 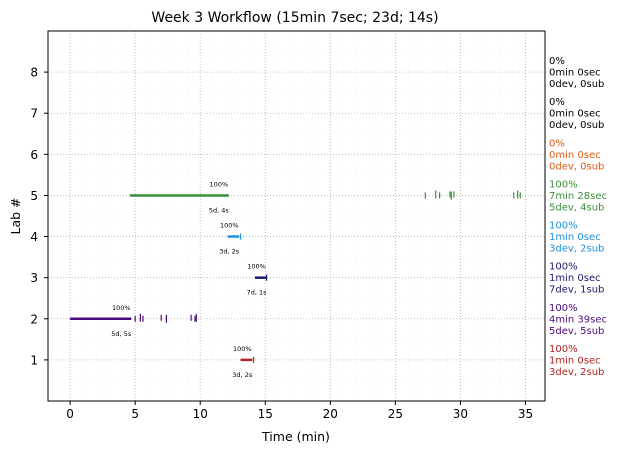 What do you see at coordinates (557, 102) in the screenshot?
I see `lab-7-side-label-0: 0%` at bounding box center [557, 102].